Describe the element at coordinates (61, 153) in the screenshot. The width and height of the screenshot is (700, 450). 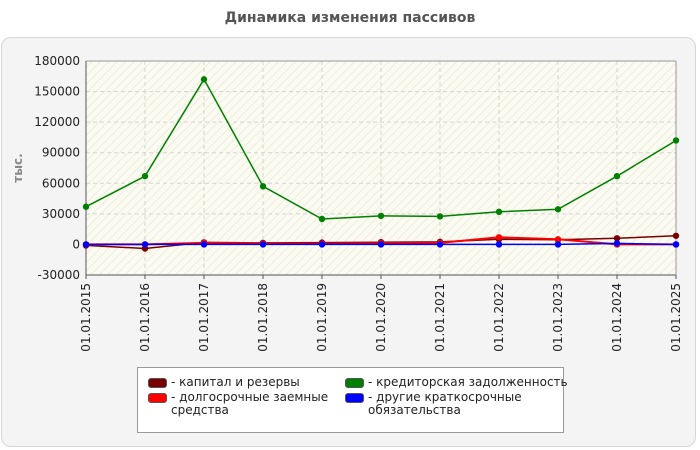
I see `y-tick-label: 90000` at that location.